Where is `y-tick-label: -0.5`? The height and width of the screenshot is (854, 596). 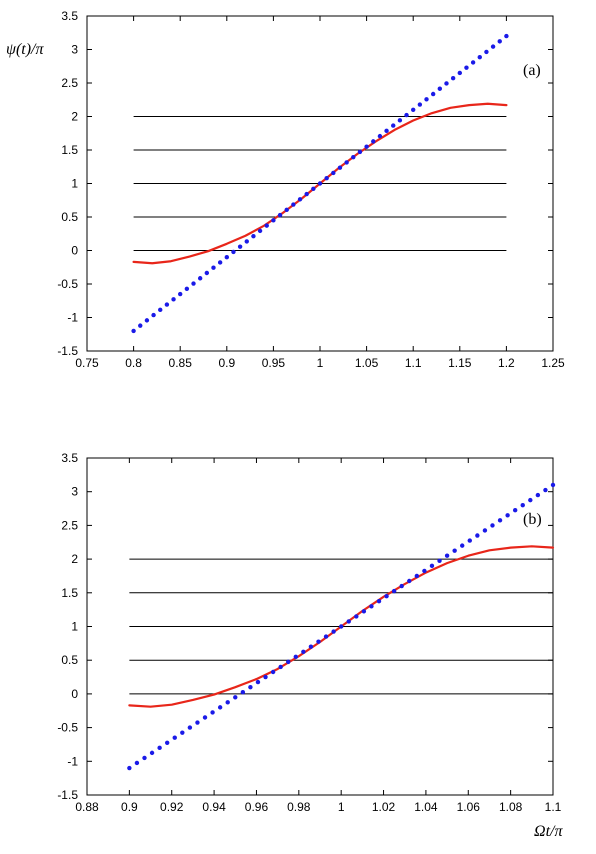
y-tick-label: -0.5 is located at coordinates (67, 728).